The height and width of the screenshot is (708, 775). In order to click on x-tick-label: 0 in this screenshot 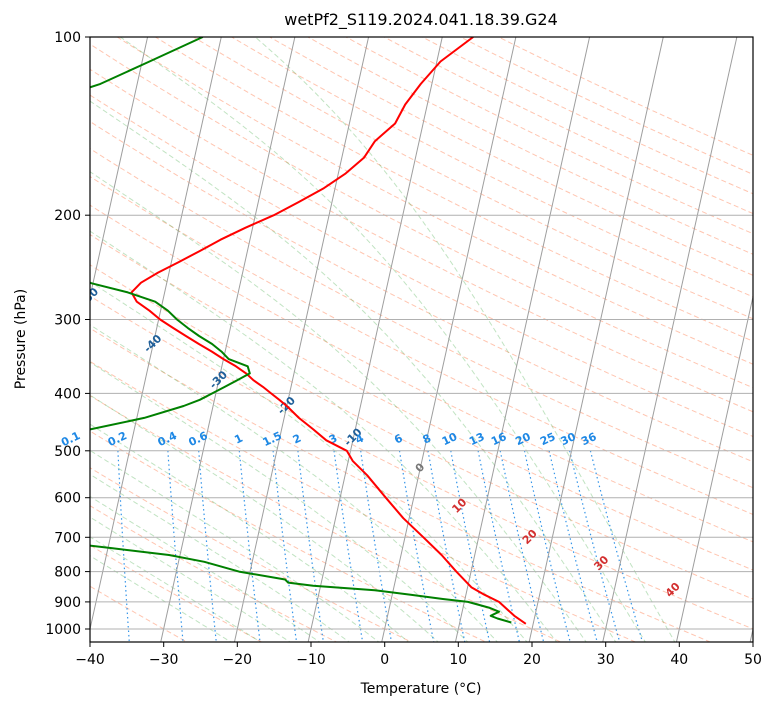, I will do `click(384, 660)`.